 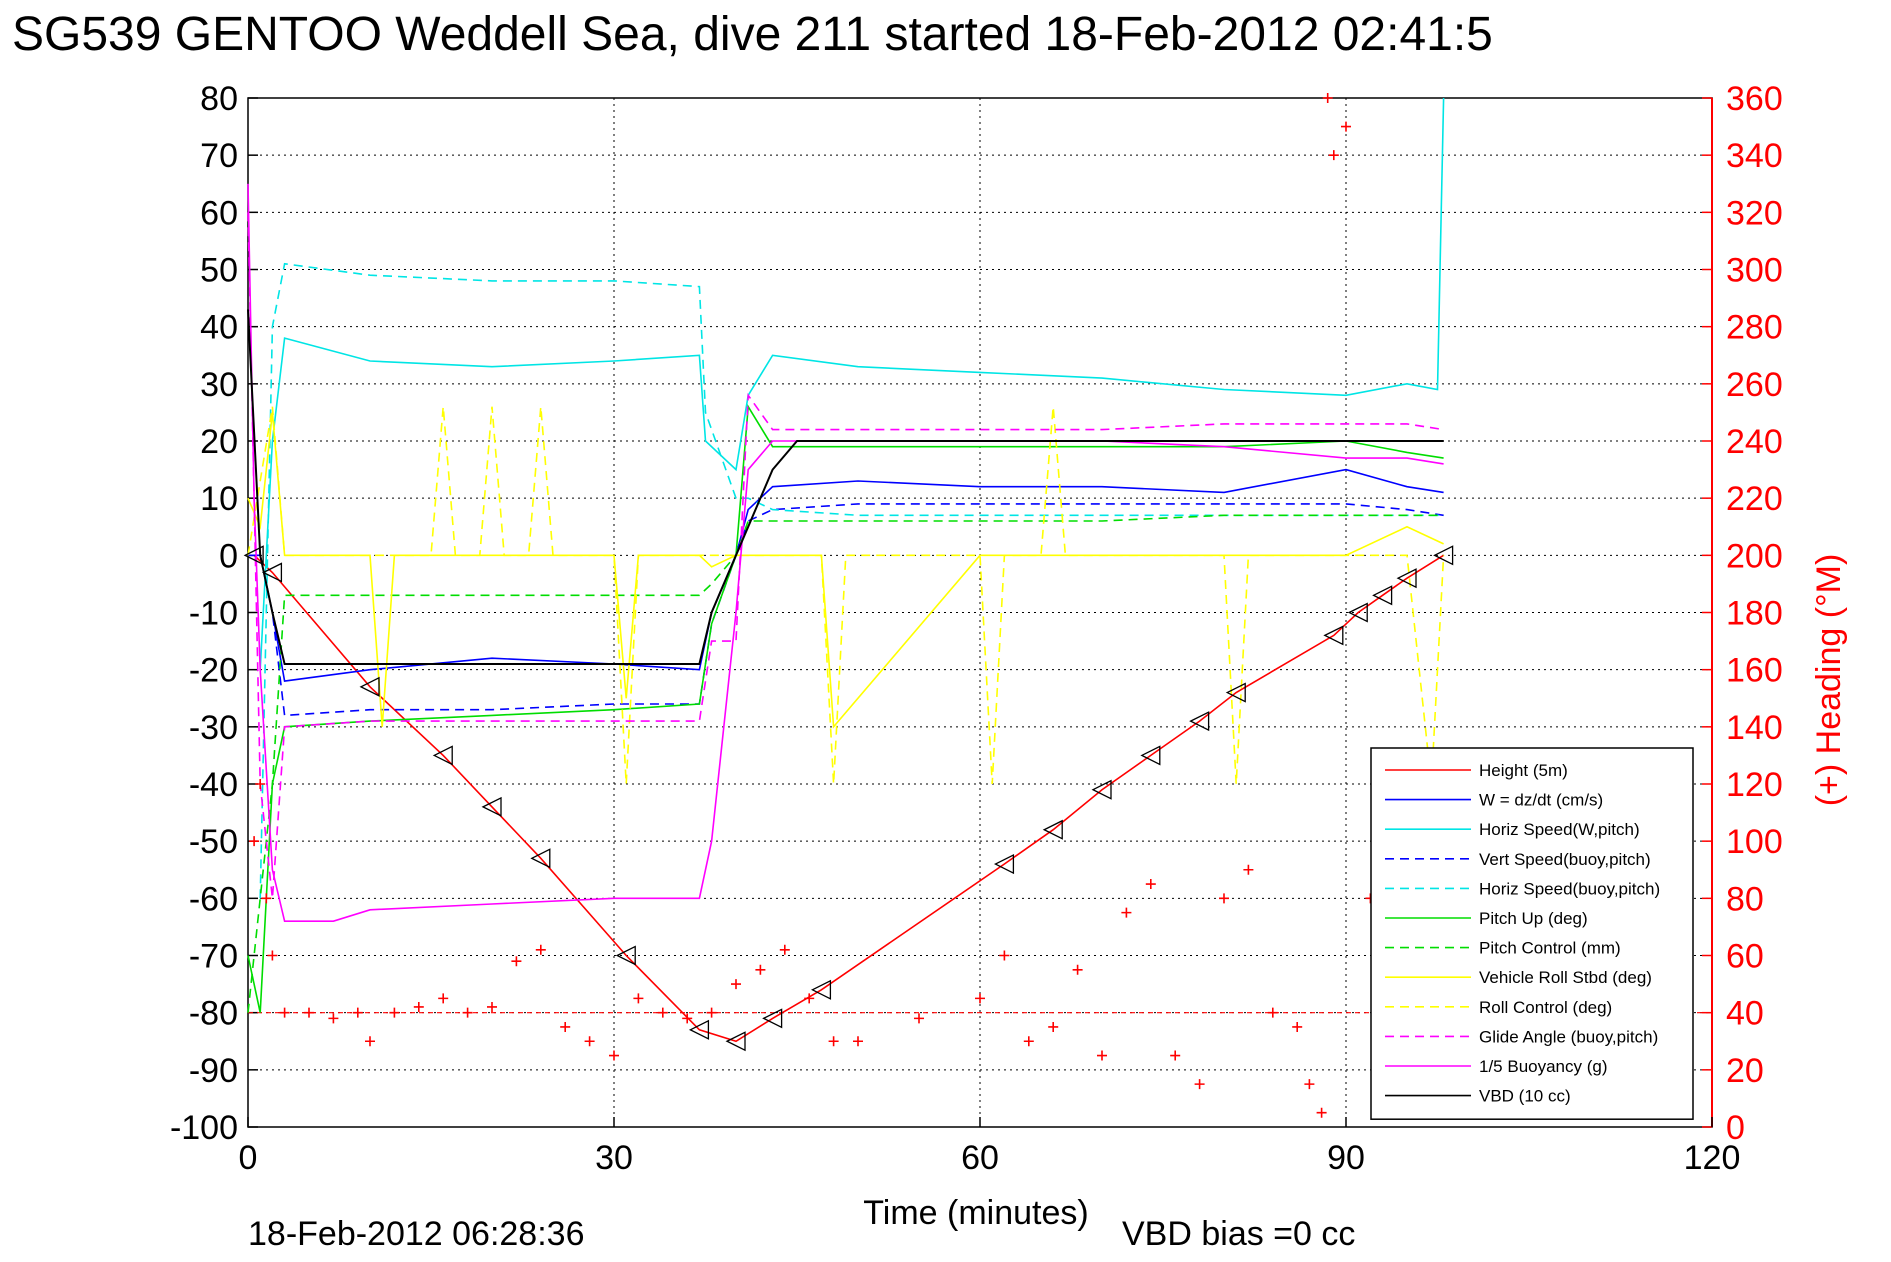 What do you see at coordinates (614, 1158) in the screenshot?
I see `x-tick-label: 30` at bounding box center [614, 1158].